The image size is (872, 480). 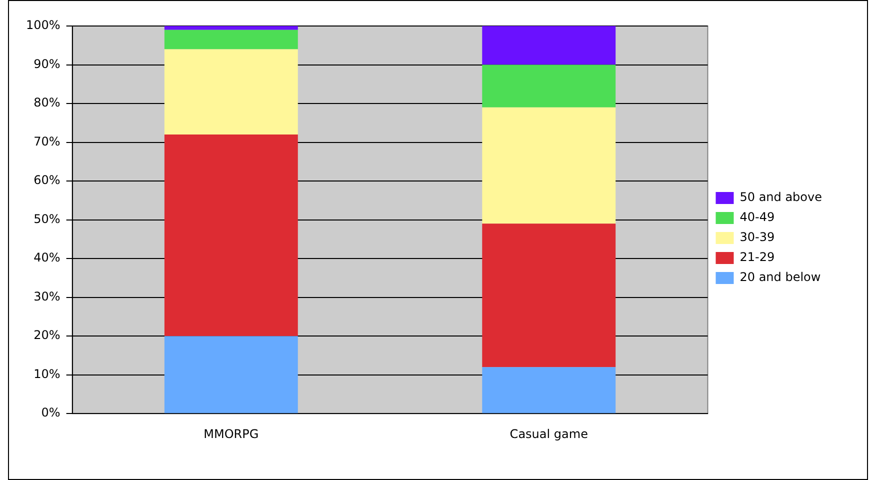 I want to click on legend-label: 20 and below, so click(x=780, y=277).